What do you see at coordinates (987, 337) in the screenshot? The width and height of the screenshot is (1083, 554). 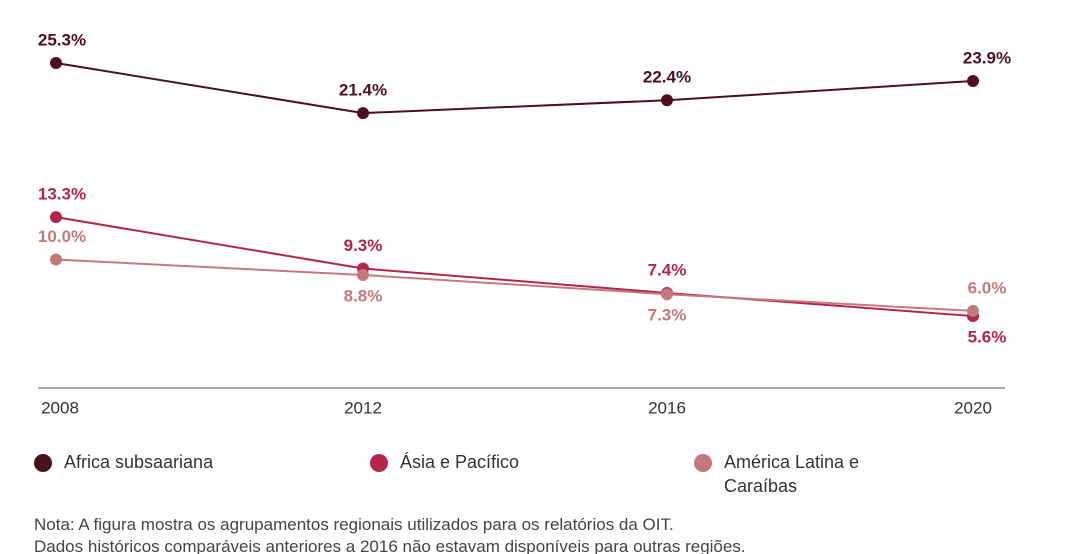 I see `data-label: 5.6%` at bounding box center [987, 337].